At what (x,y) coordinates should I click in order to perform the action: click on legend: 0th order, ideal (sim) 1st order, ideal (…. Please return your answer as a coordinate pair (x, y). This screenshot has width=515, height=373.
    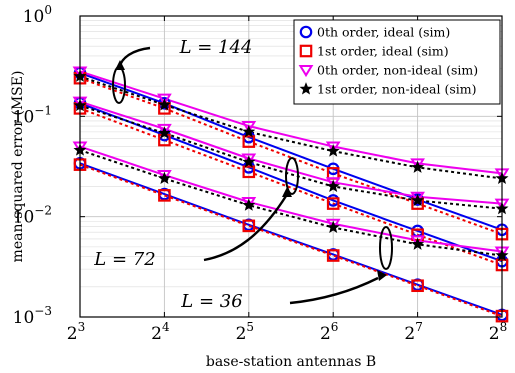
    Looking at the image, I should click on (397, 62).